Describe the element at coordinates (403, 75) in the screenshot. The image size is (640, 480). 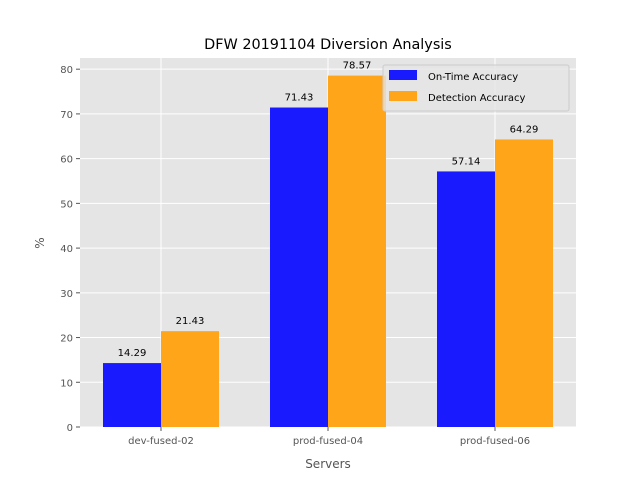
I see `legend-swatch-on-time` at that location.